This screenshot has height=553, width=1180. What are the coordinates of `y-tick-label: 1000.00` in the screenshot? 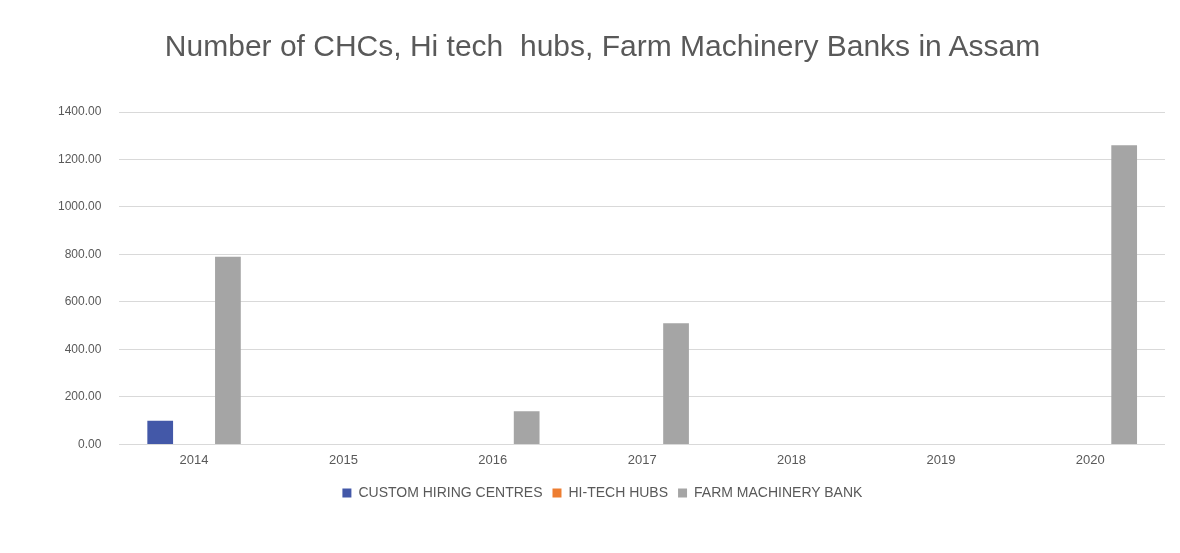 It's located at (79, 206).